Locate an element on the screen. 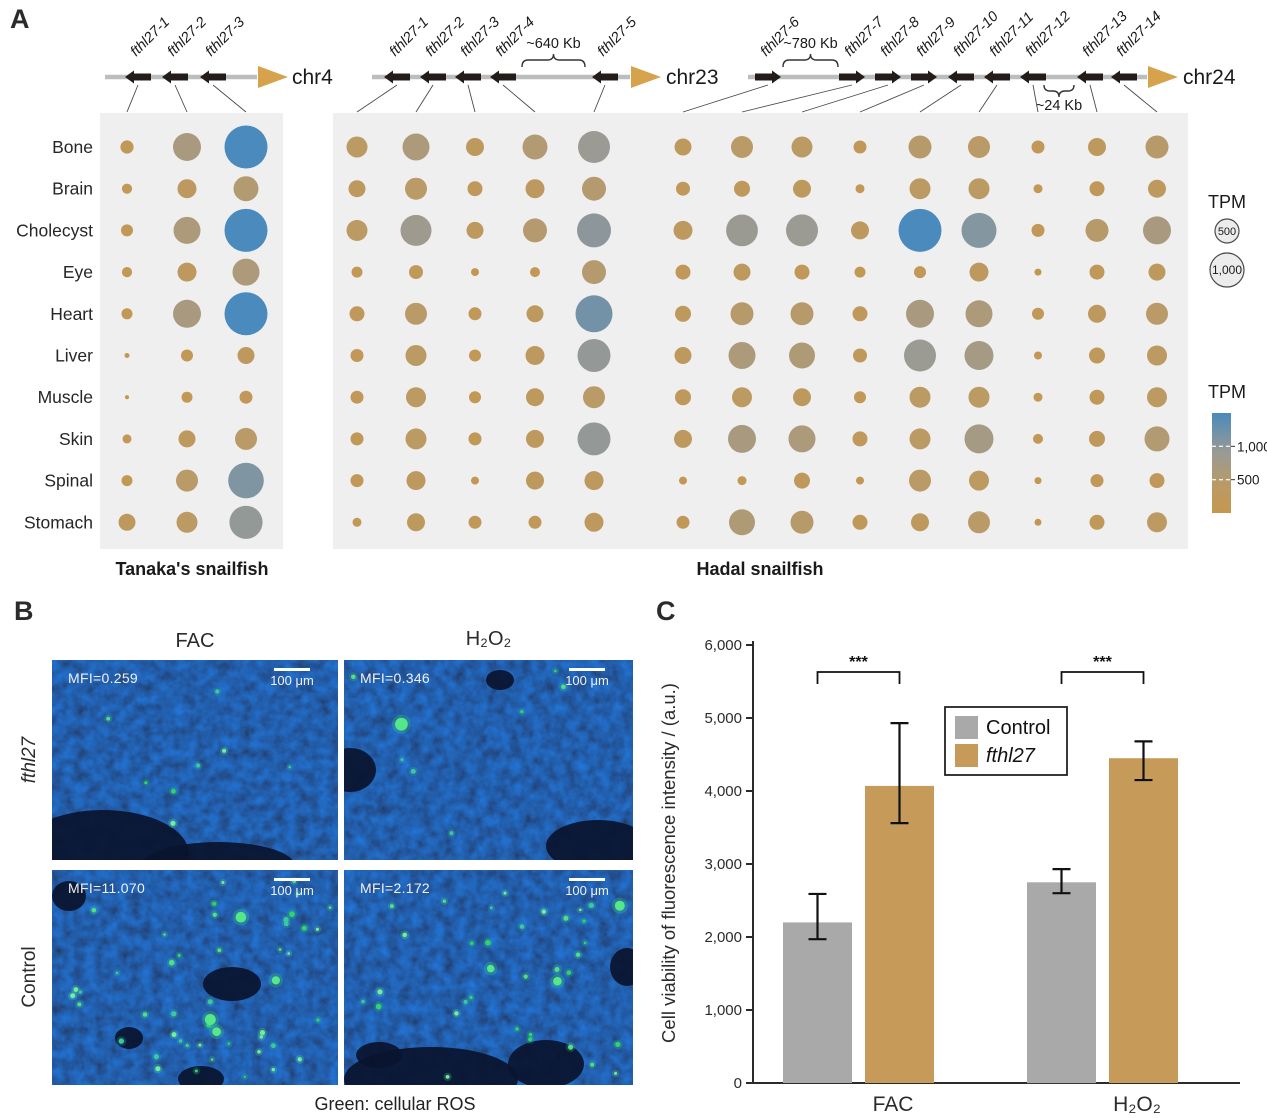  y-tick-label: 6,000 is located at coordinates (723, 645).